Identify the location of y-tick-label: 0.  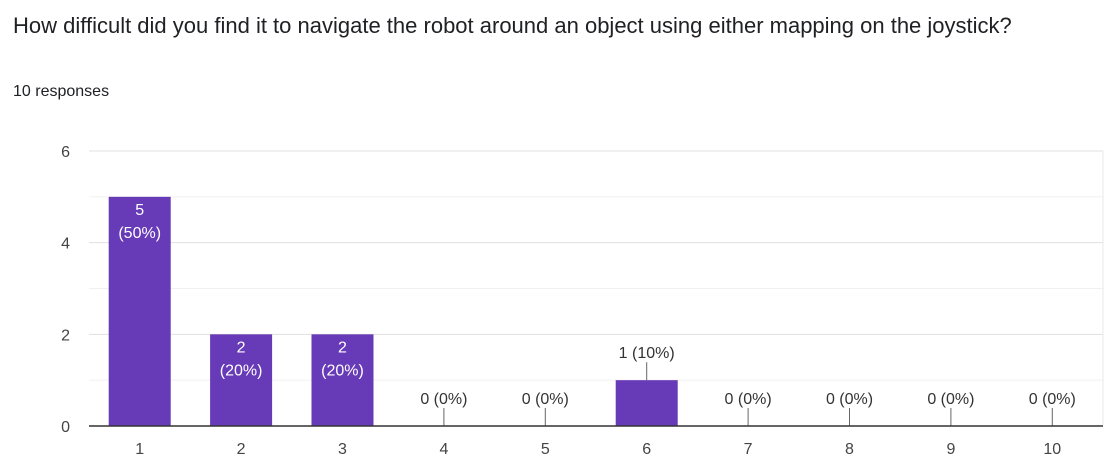
(65, 427).